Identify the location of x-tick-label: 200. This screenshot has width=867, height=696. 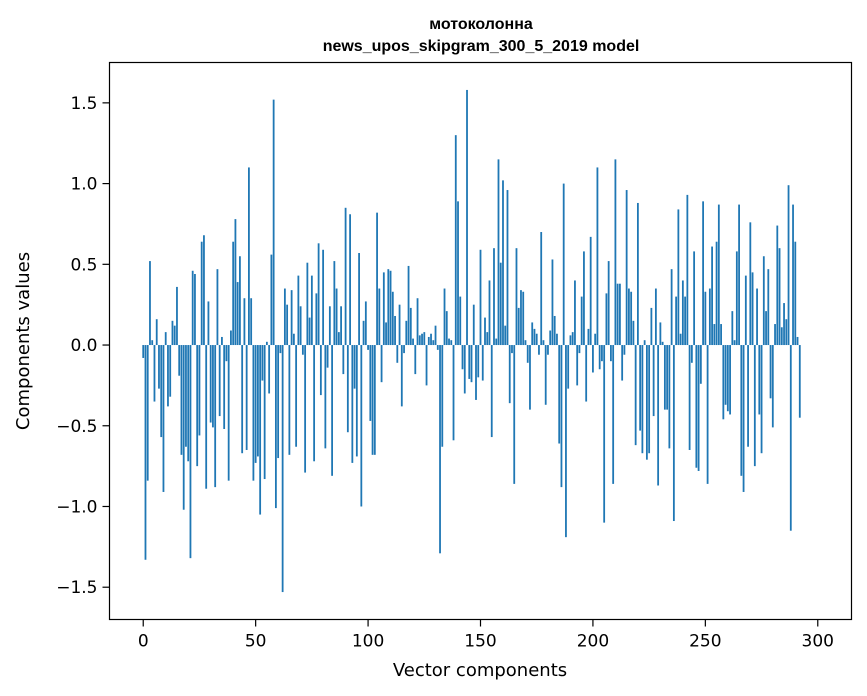
(593, 642).